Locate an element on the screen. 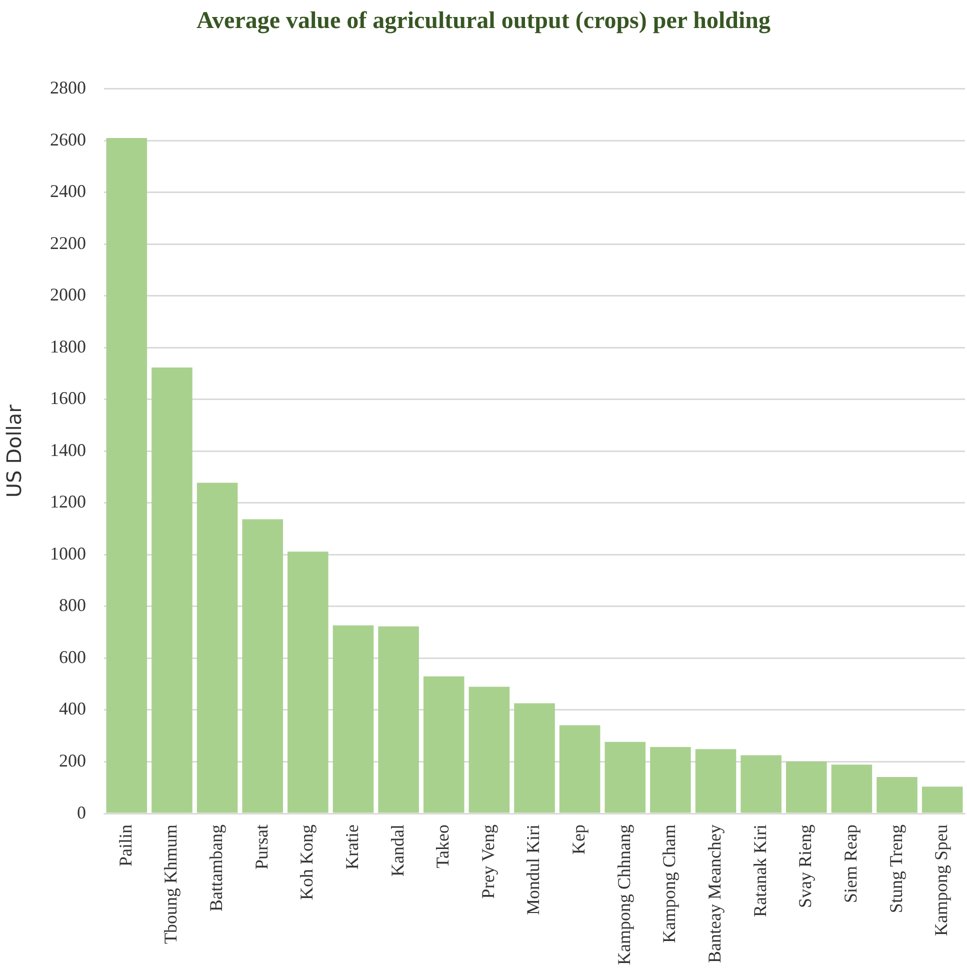  x-tick-label: Kratie is located at coordinates (352, 847).